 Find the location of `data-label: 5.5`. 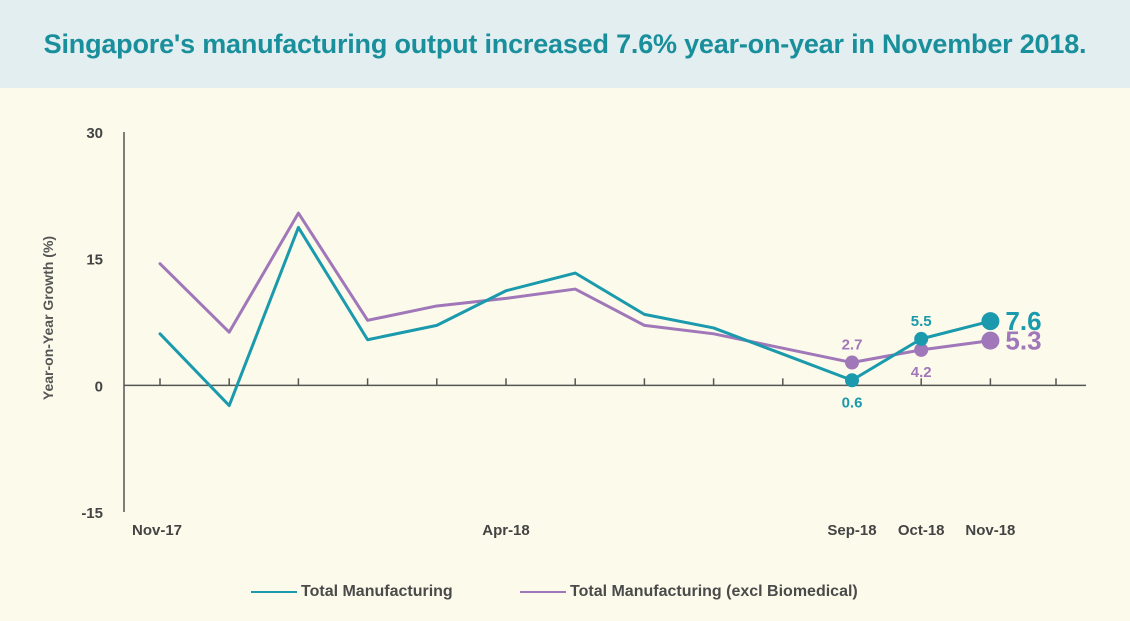

data-label: 5.5 is located at coordinates (921, 321).